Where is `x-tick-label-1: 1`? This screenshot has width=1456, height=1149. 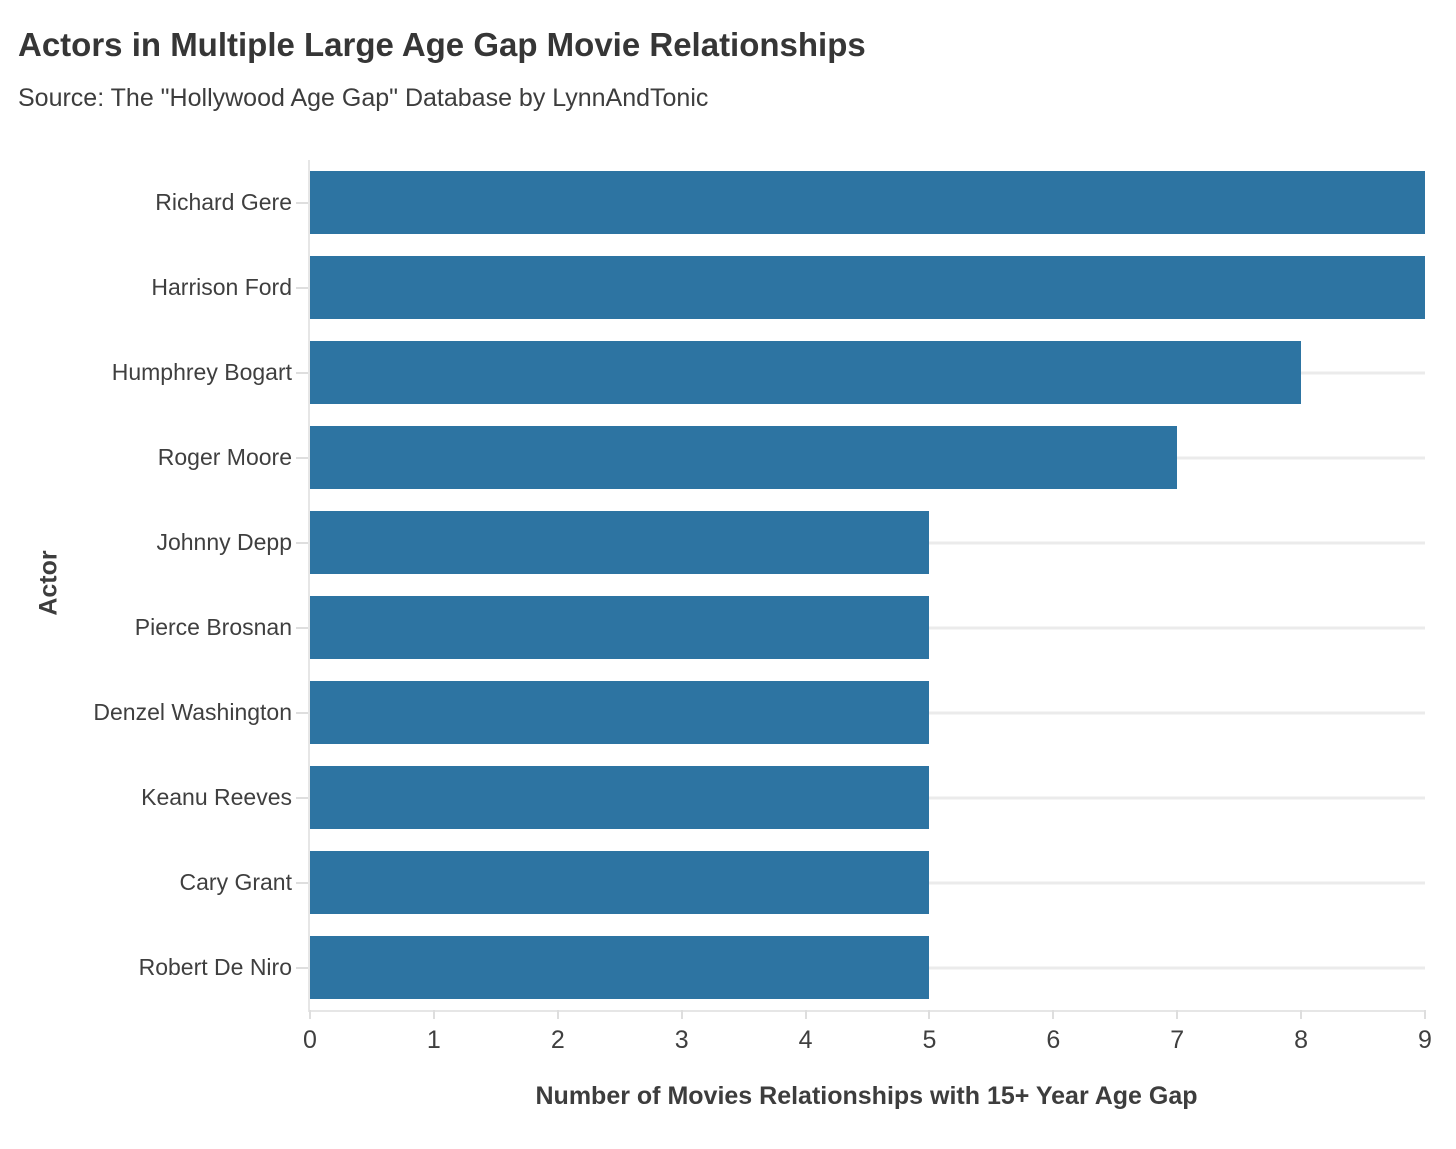
x-tick-label-1: 1 is located at coordinates (433, 1040).